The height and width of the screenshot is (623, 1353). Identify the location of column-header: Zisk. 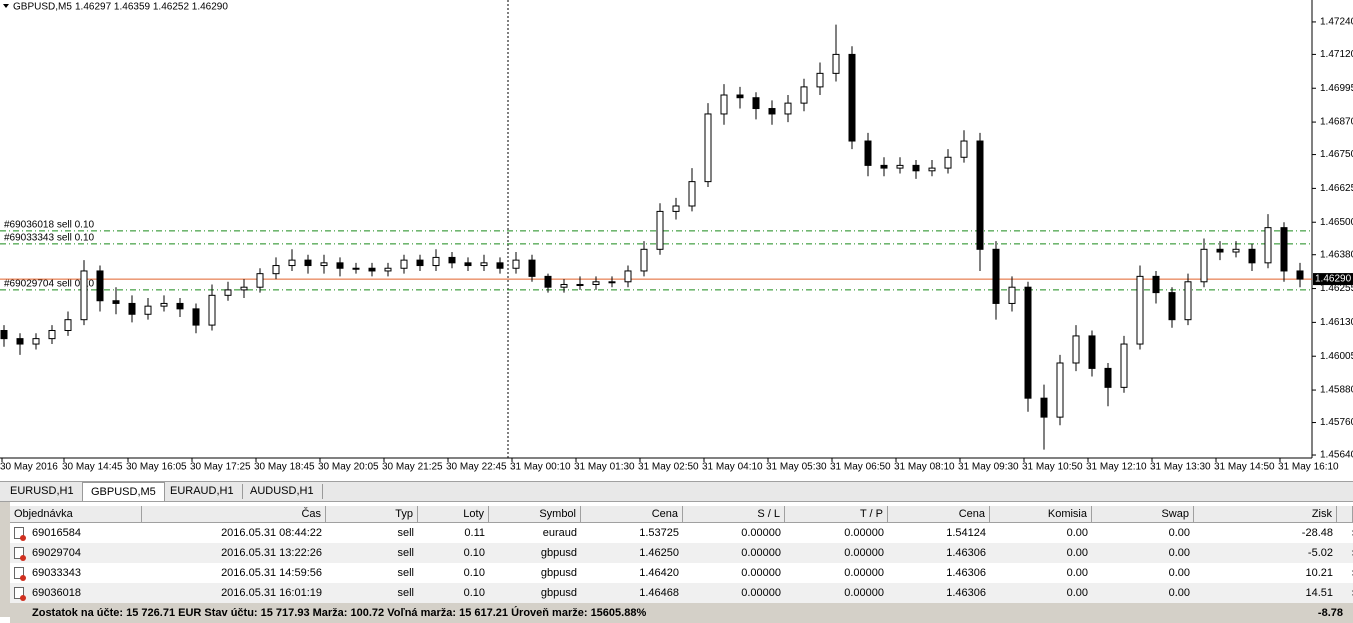
(1265, 514).